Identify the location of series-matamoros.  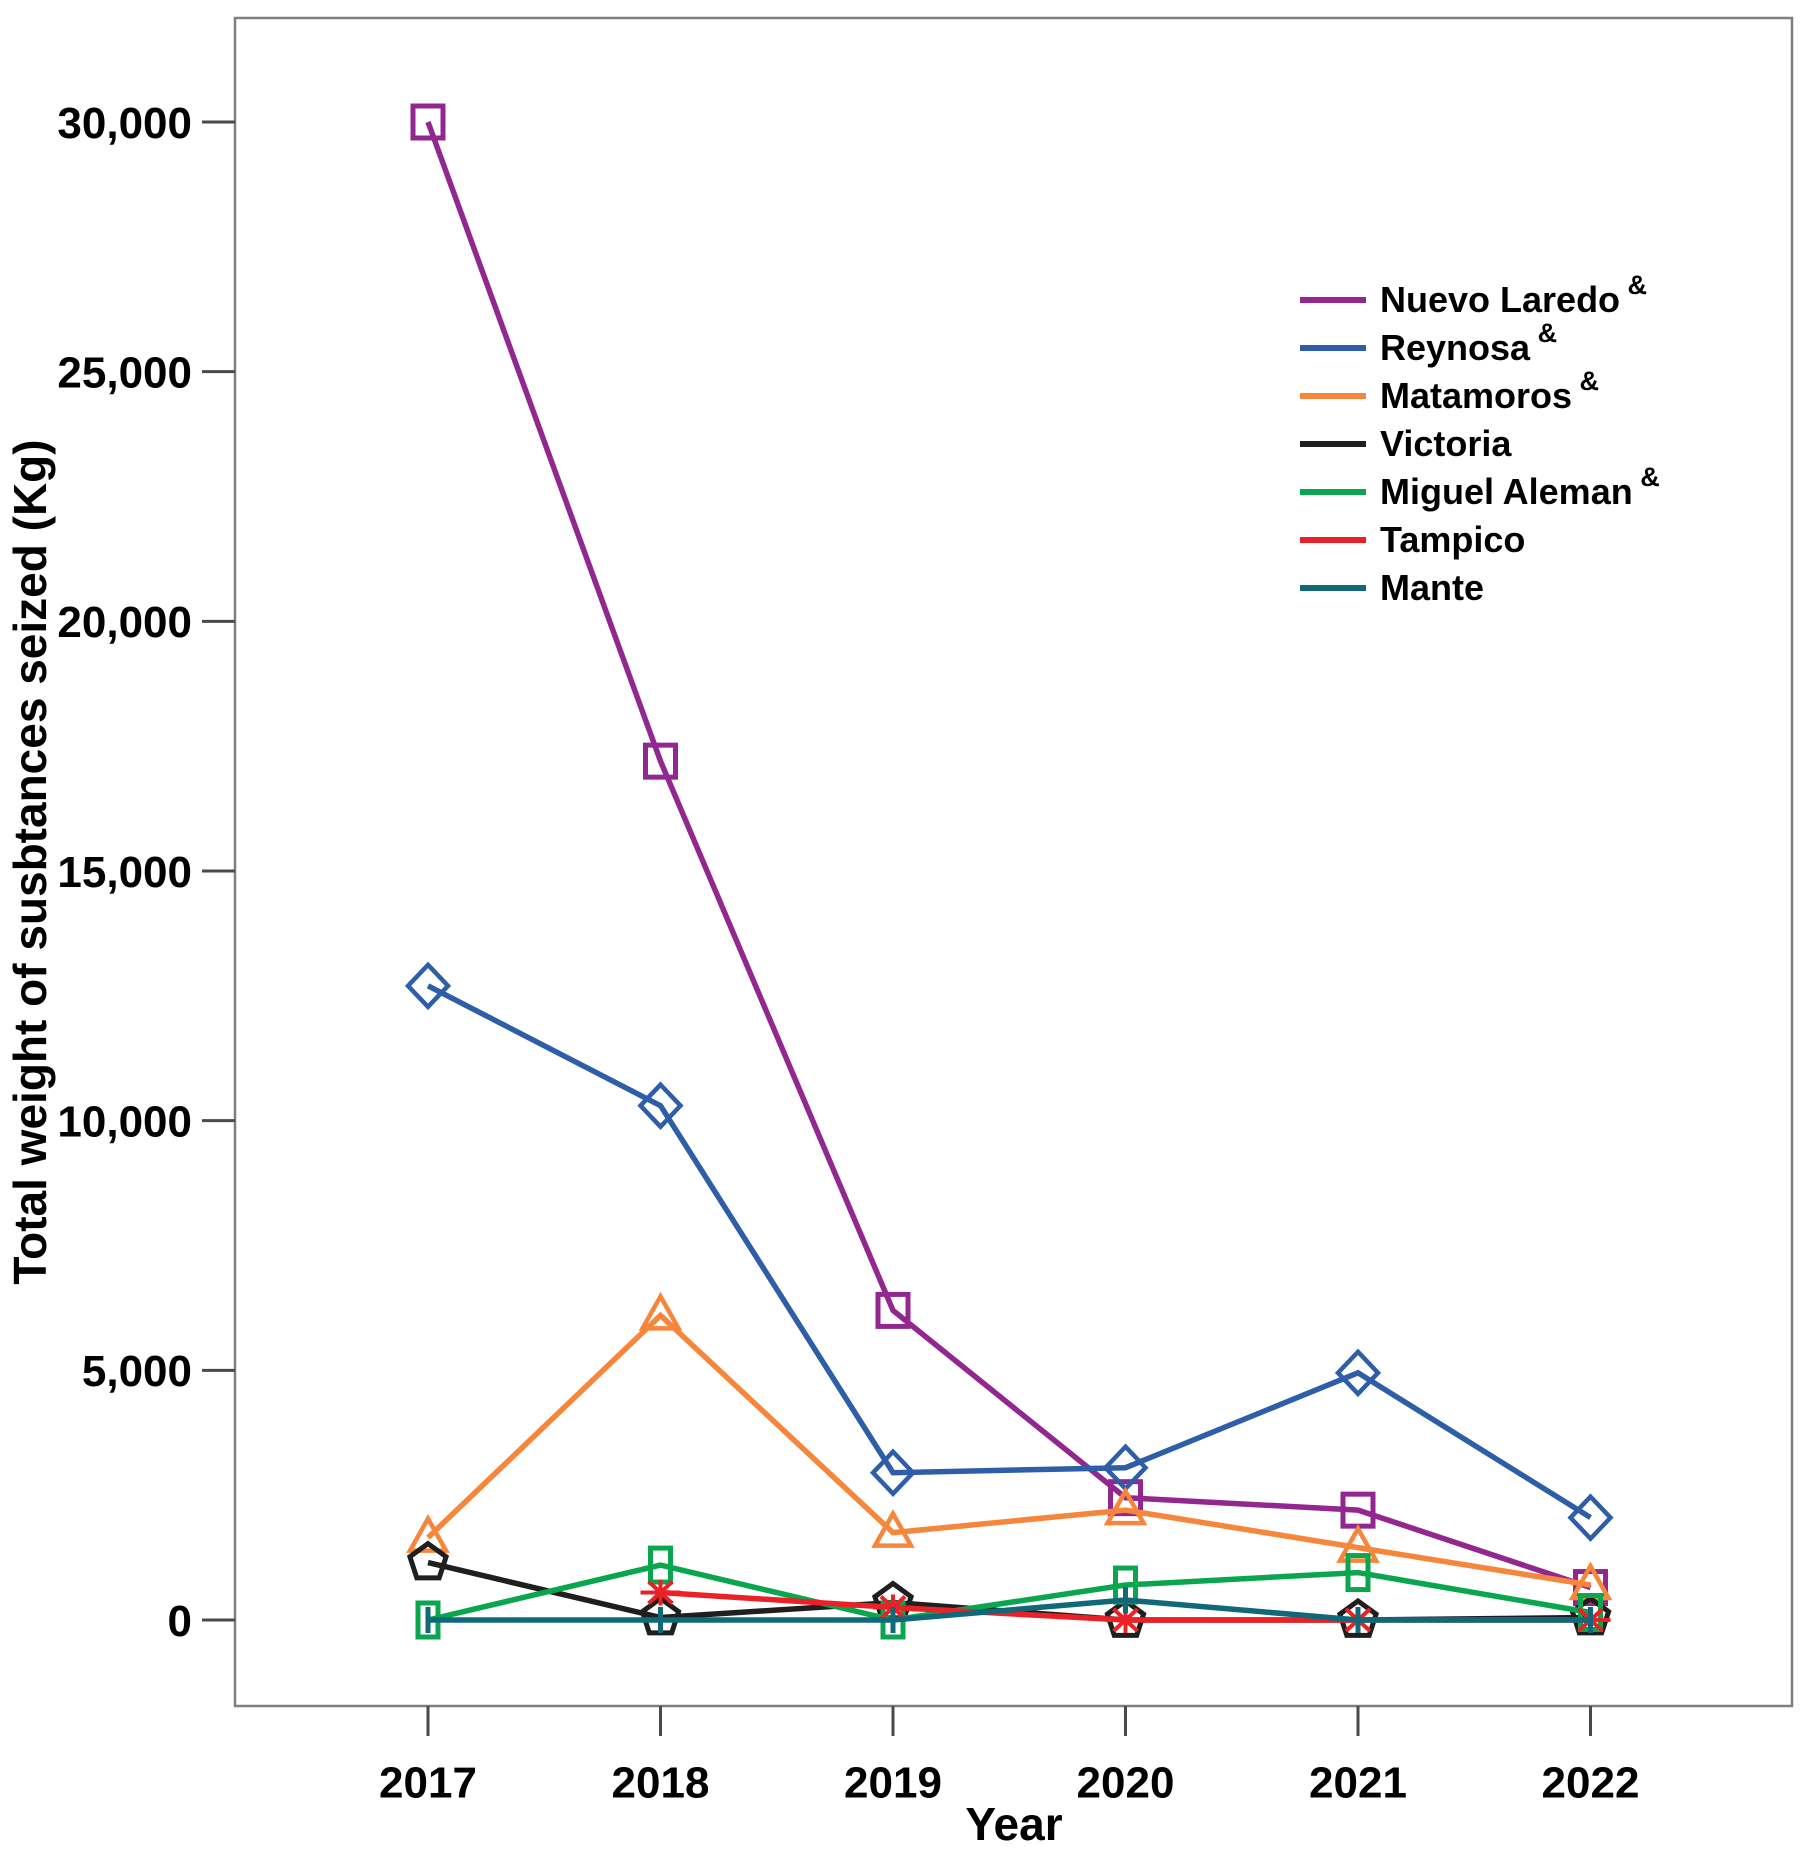
(1009, 1446).